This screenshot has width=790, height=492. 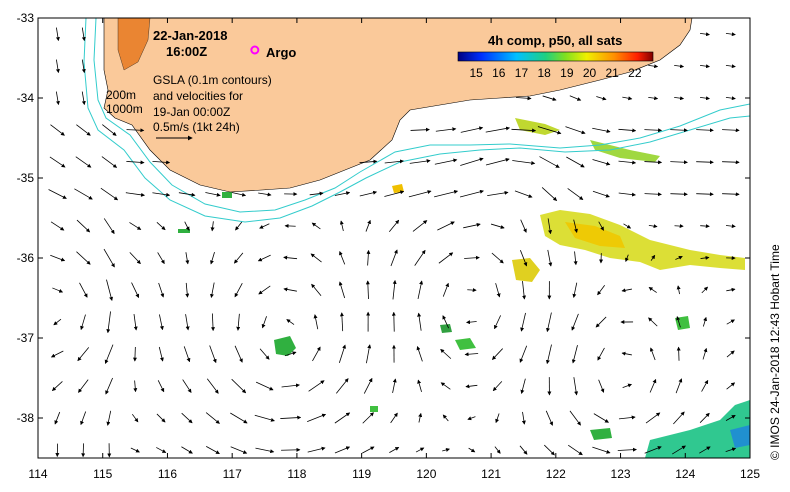 I want to click on sst-patch-south-east, so click(x=697, y=429).